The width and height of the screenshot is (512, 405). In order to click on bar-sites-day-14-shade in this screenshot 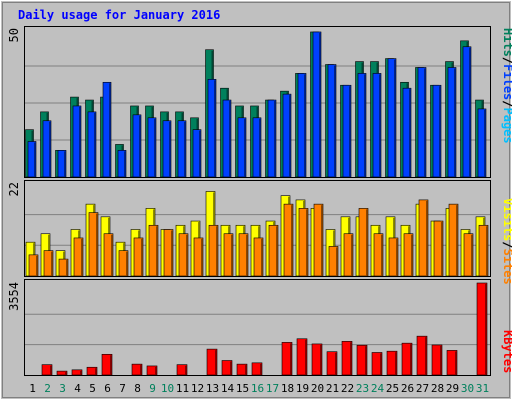, I will do `click(232, 255)`.